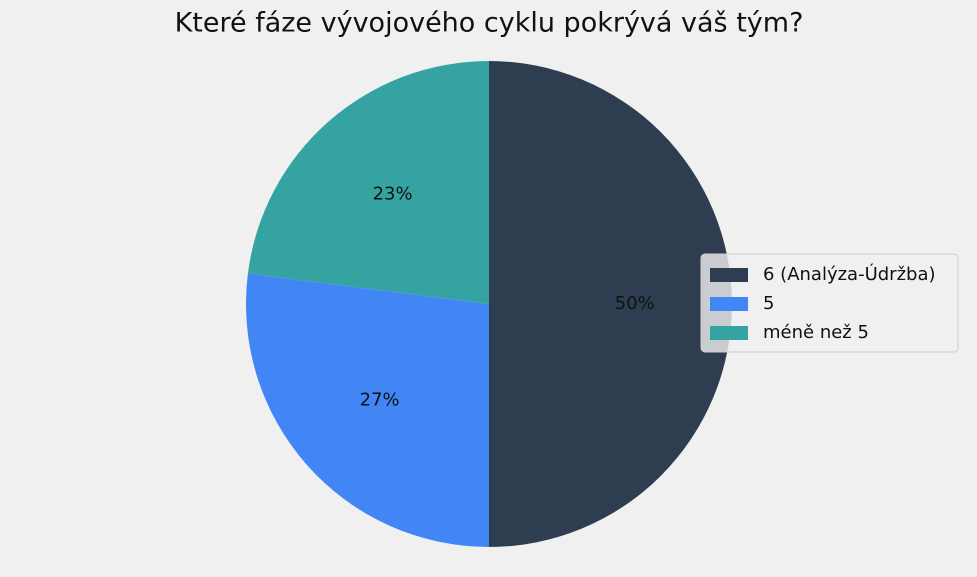  Describe the element at coordinates (849, 274) in the screenshot. I see `legend-label: 6 (Analýza-Údržba)` at that location.